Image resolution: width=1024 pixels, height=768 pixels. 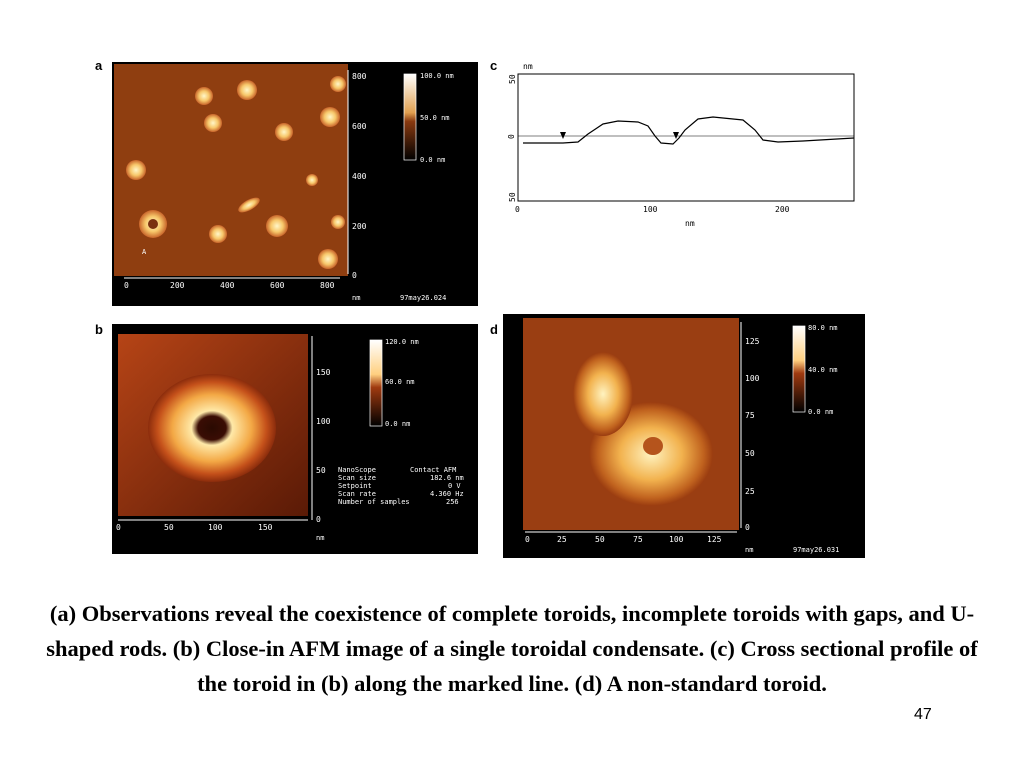 I want to click on panel-c-marker-right, so click(x=676, y=135).